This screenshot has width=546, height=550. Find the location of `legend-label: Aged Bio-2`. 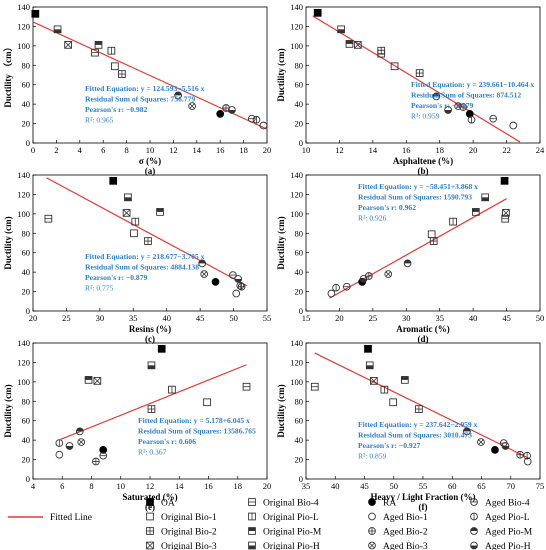

legend-label: Aged Bio-2 is located at coordinates (405, 532).